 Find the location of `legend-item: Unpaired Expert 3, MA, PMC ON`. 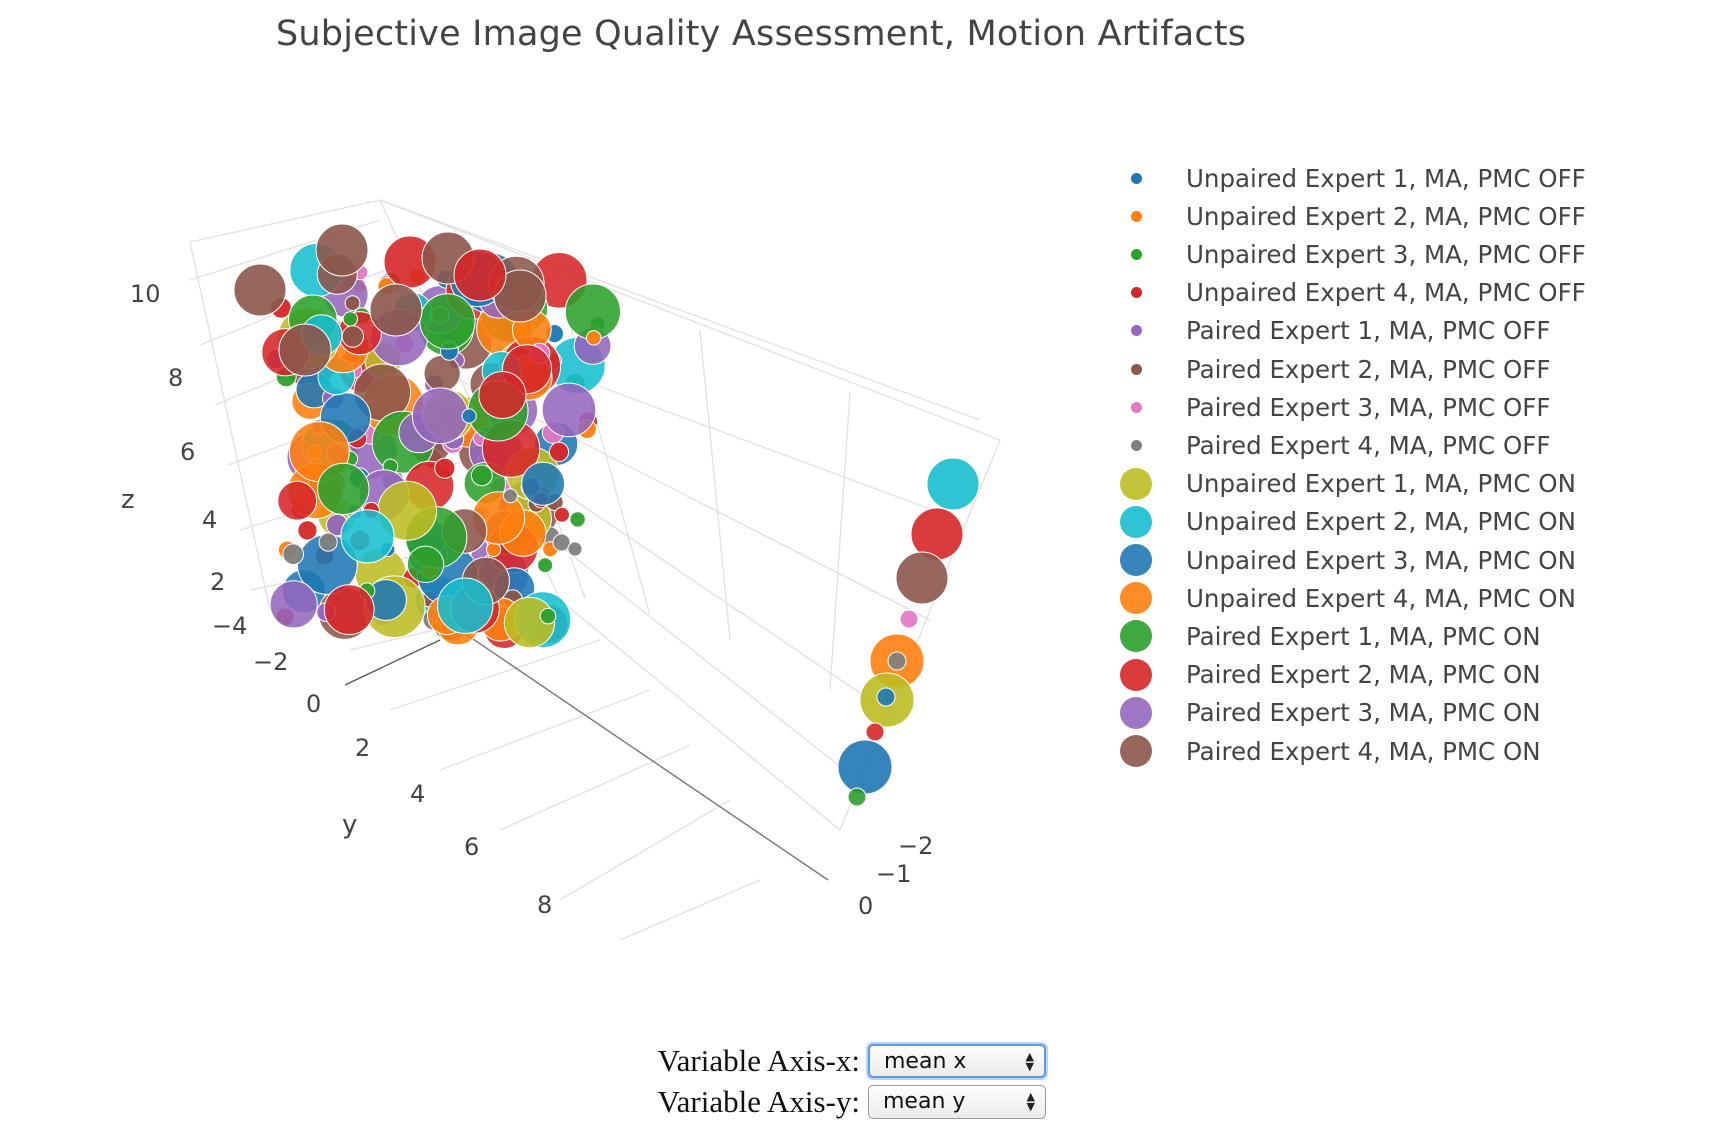

legend-item: Unpaired Expert 3, MA, PMC ON is located at coordinates (1343, 560).